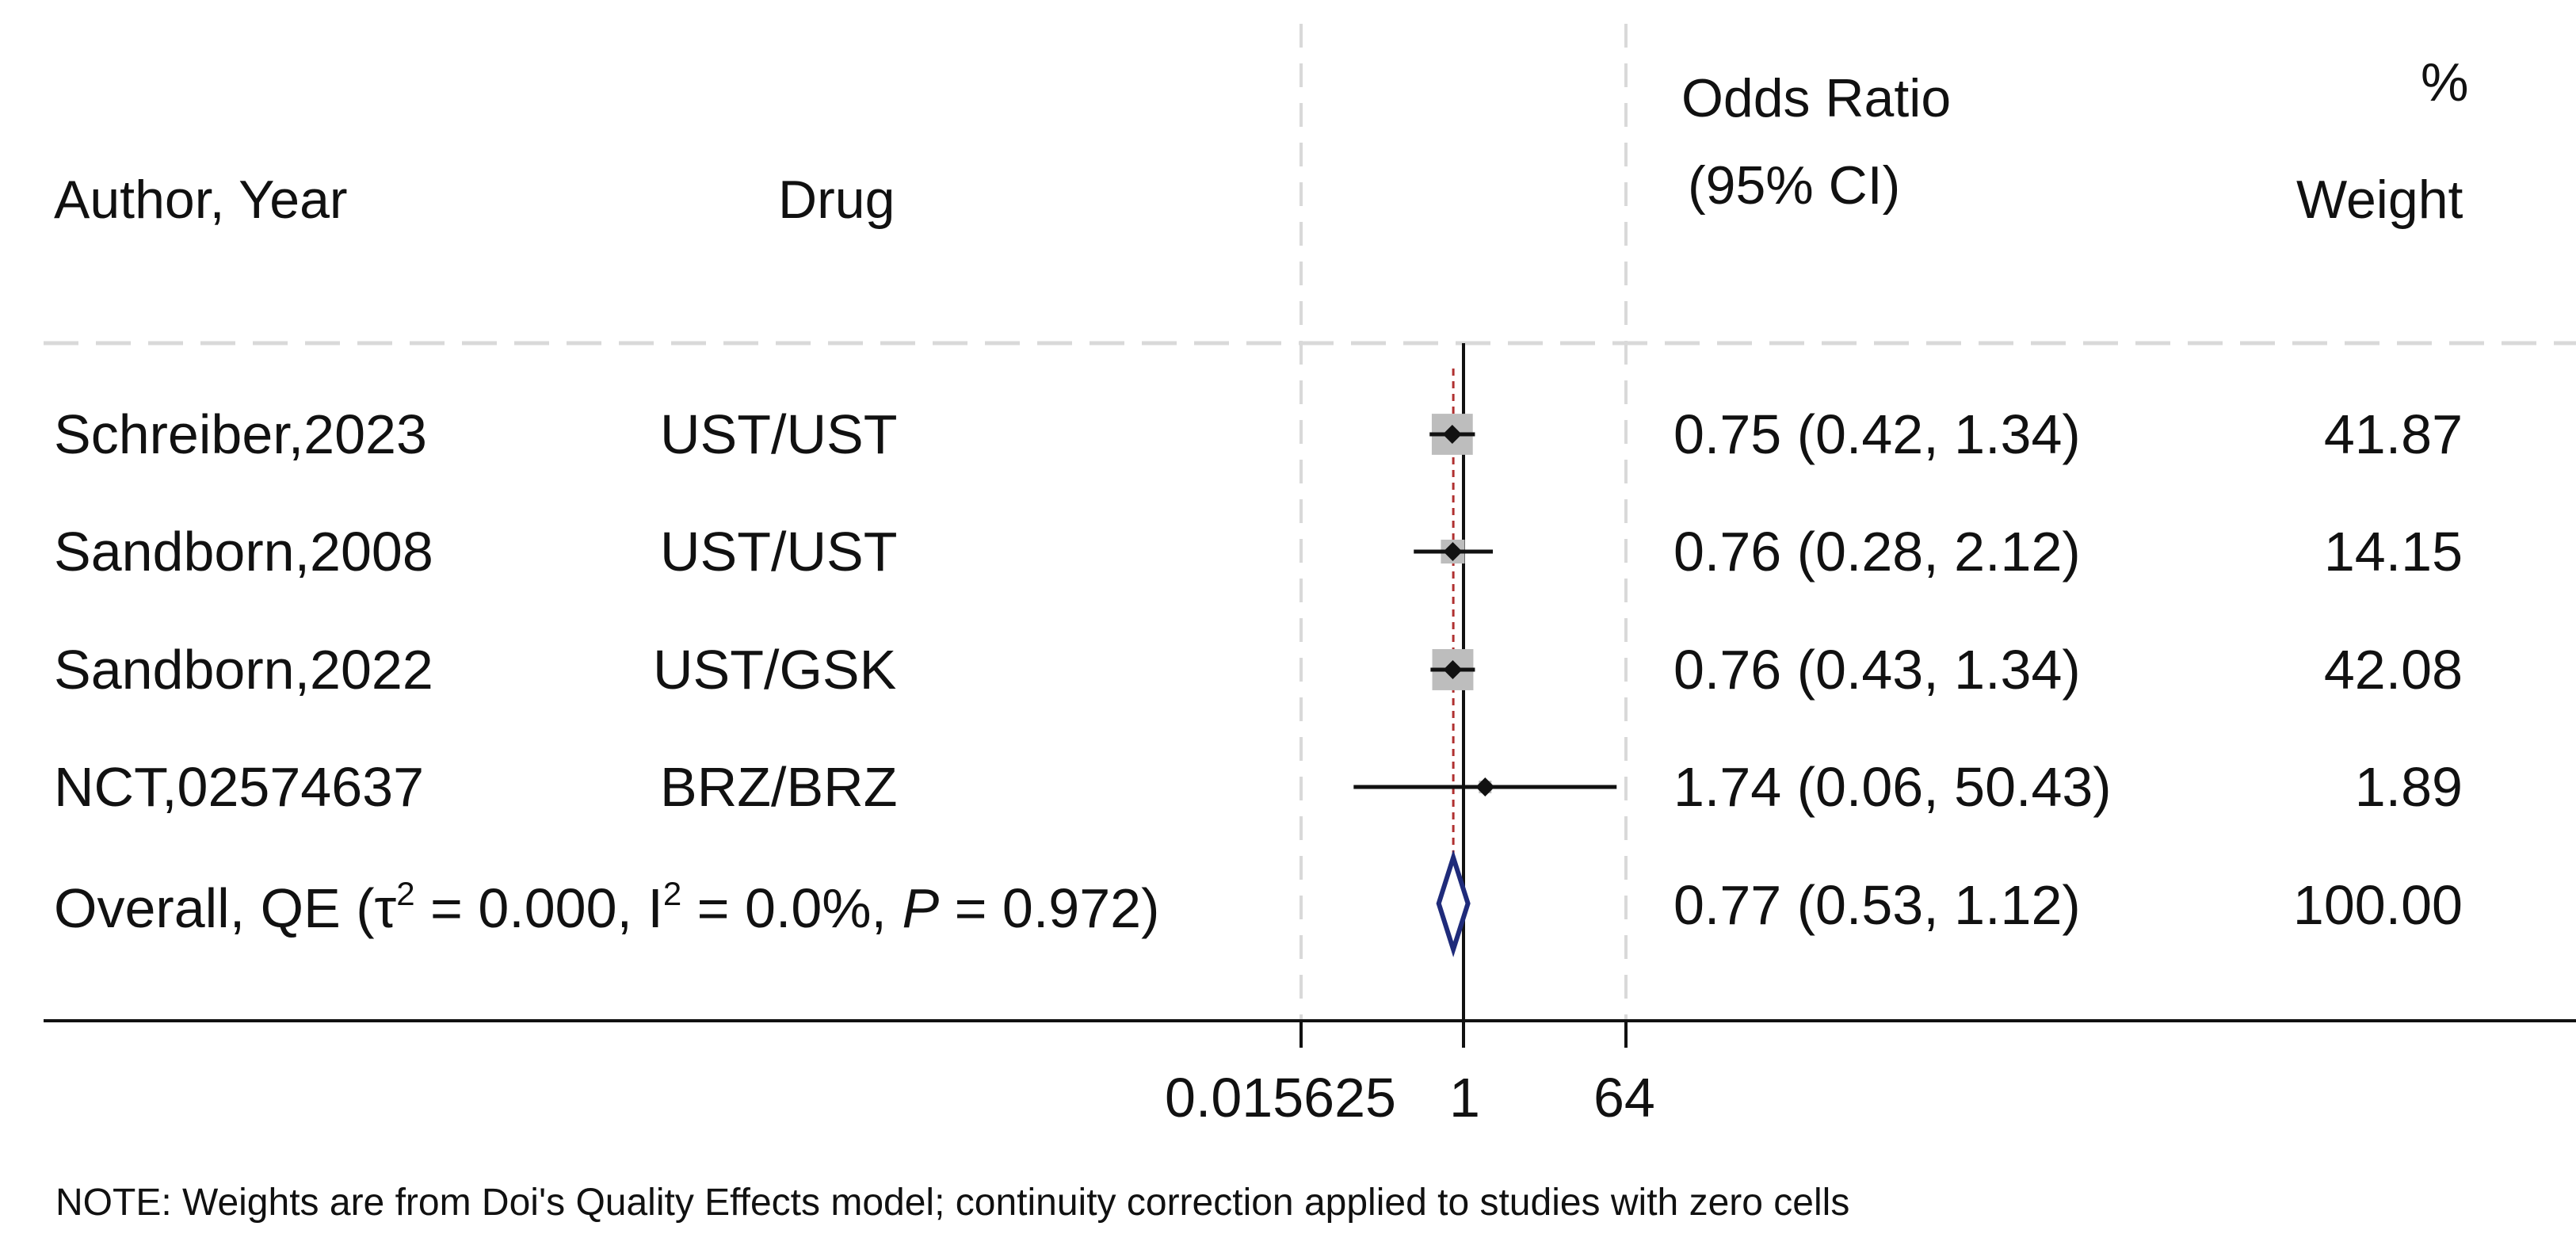 This screenshot has width=2576, height=1249. I want to click on x-tick-label: 1, so click(1464, 1098).